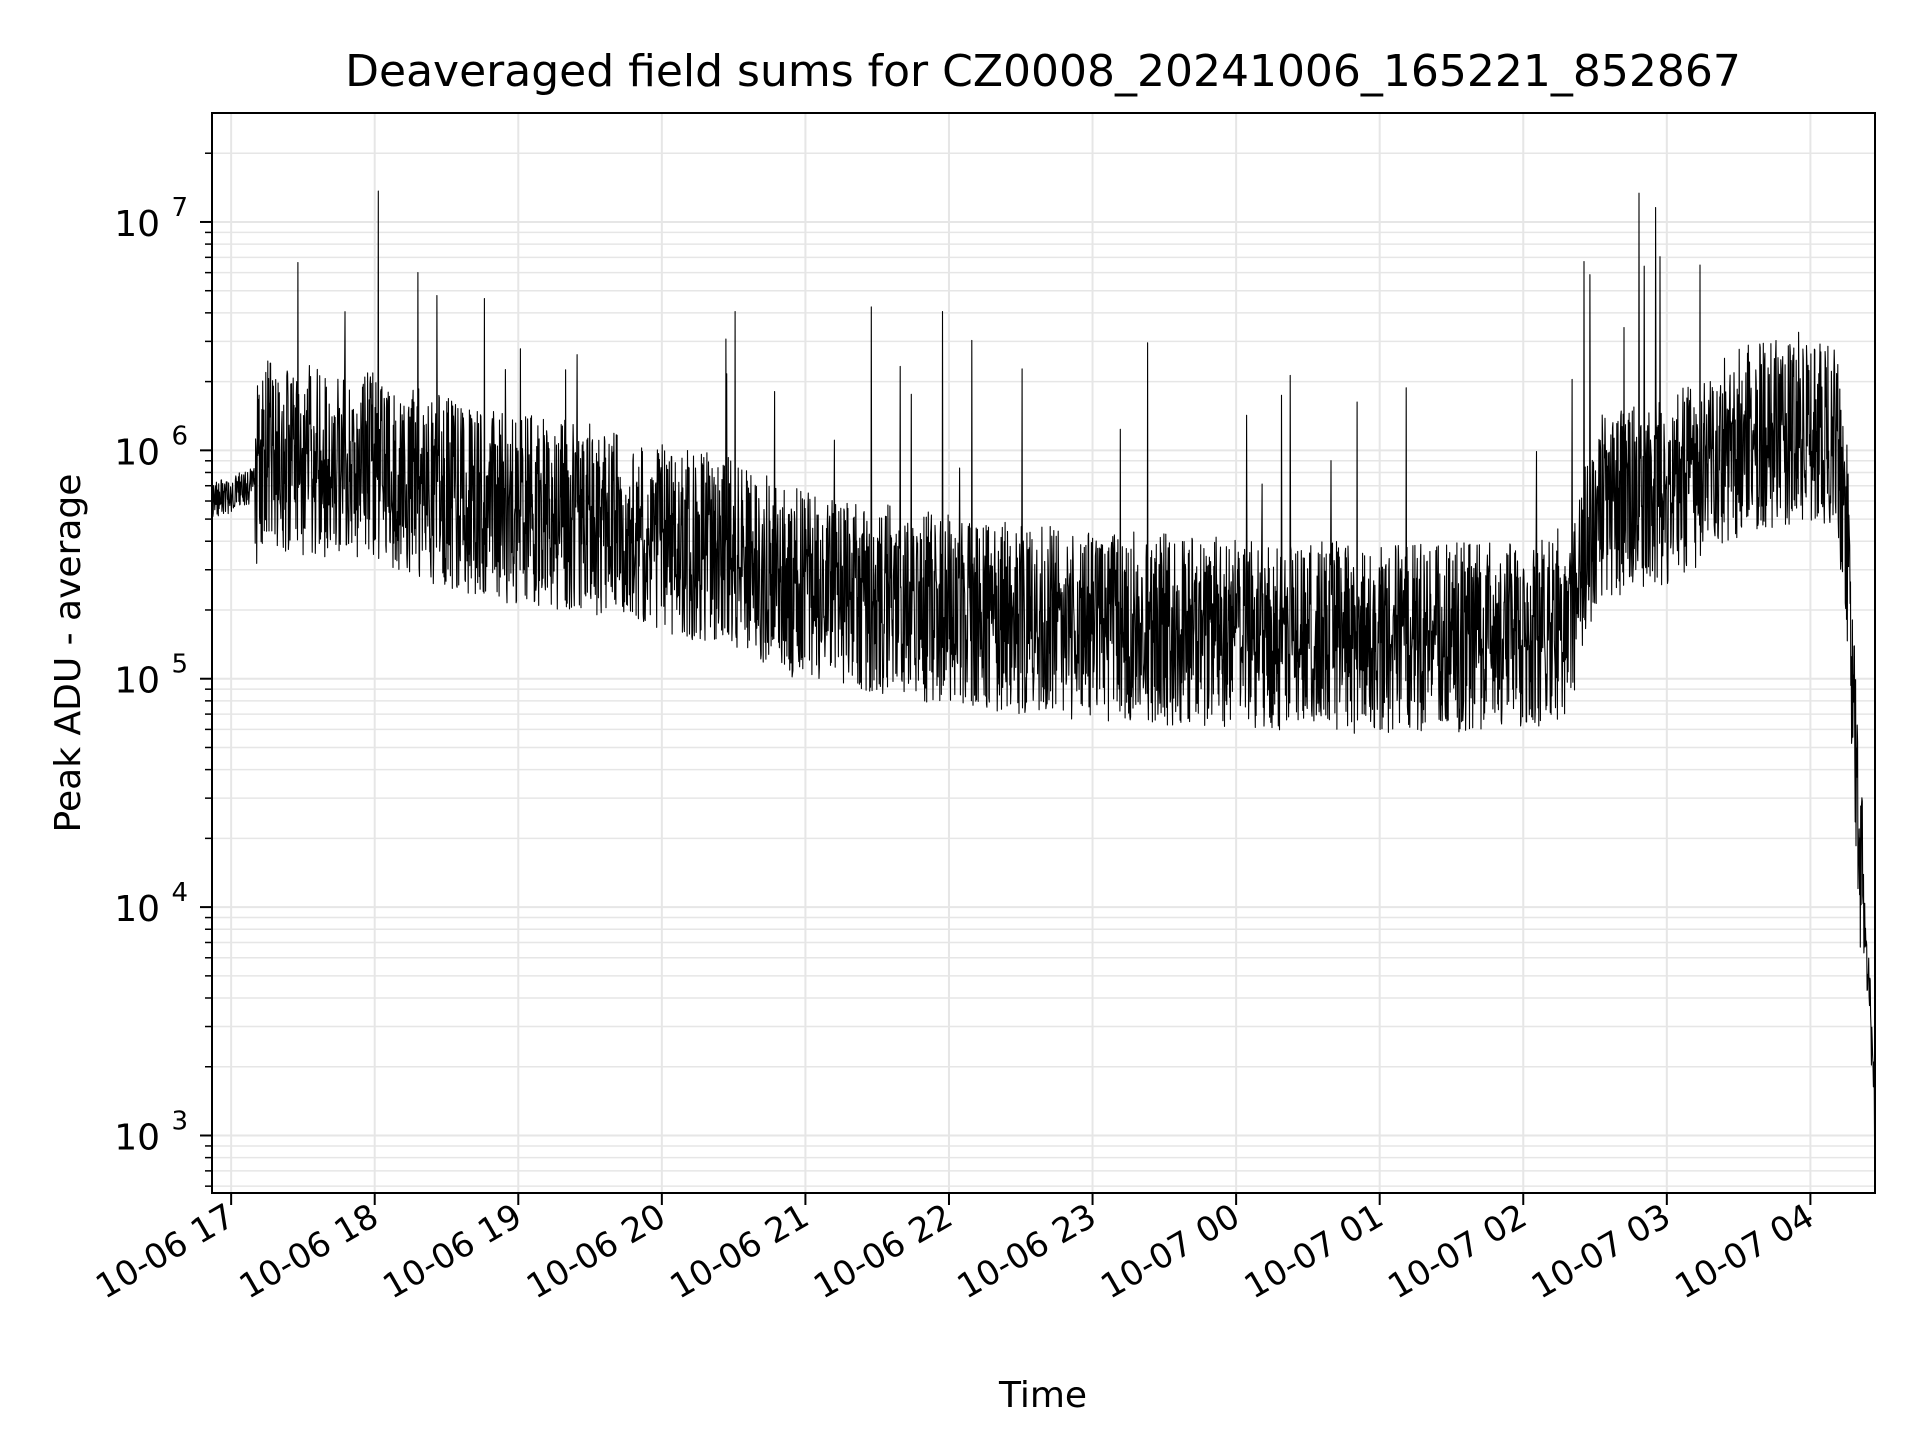 This screenshot has height=1440, width=1920. What do you see at coordinates (68, 653) in the screenshot?
I see `y-axis-label: Peak ADU - average` at bounding box center [68, 653].